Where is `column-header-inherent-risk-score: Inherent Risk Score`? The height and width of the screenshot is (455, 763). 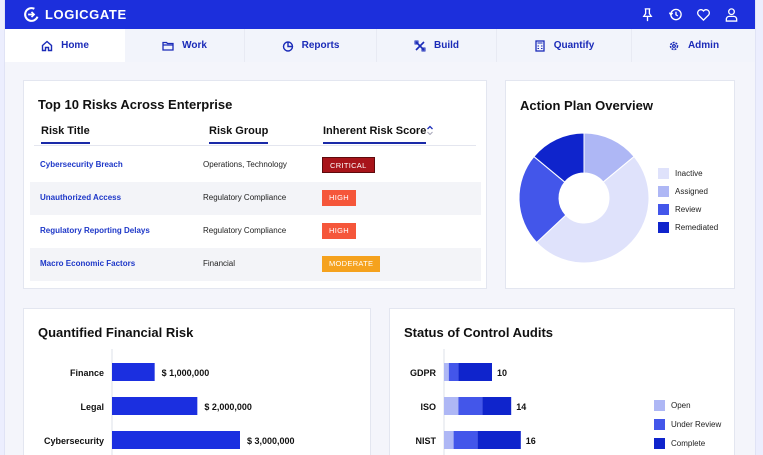 column-header-inherent-risk-score: Inherent Risk Score is located at coordinates (375, 134).